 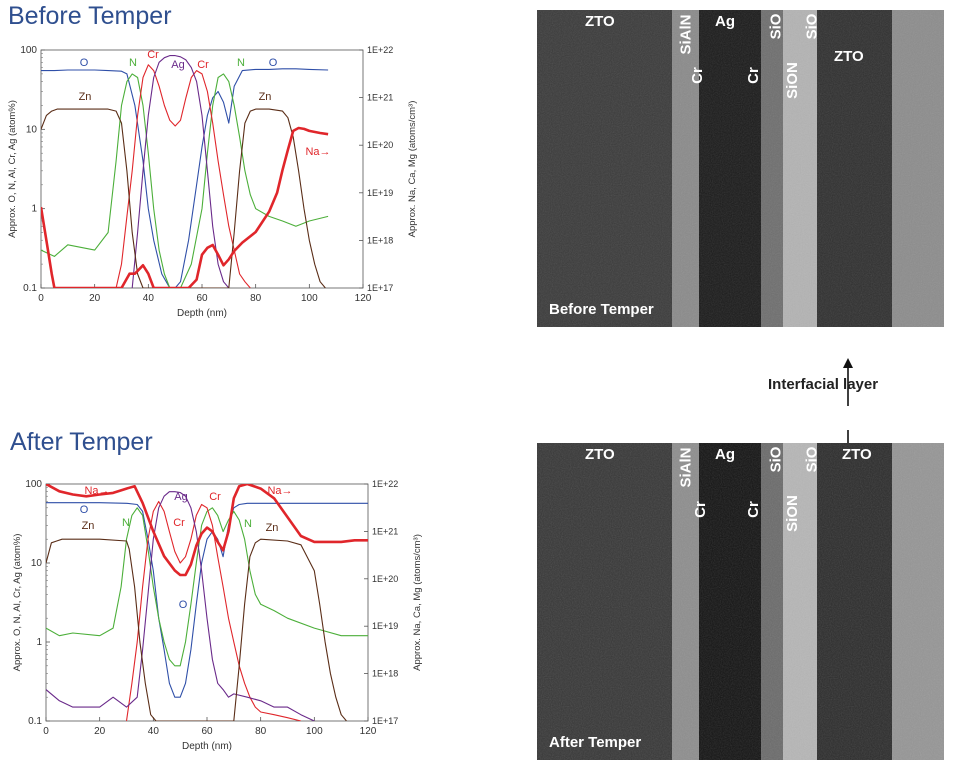 What do you see at coordinates (28, 50) in the screenshot?
I see `y-tick-label: 100` at bounding box center [28, 50].